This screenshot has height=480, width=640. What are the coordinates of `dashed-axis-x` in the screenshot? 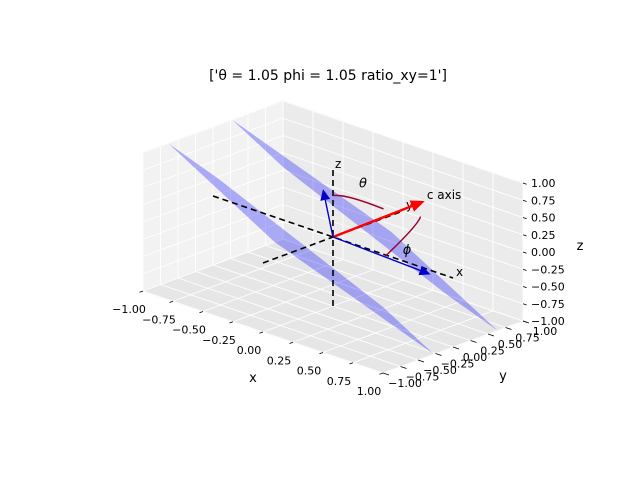 It's located at (333, 237).